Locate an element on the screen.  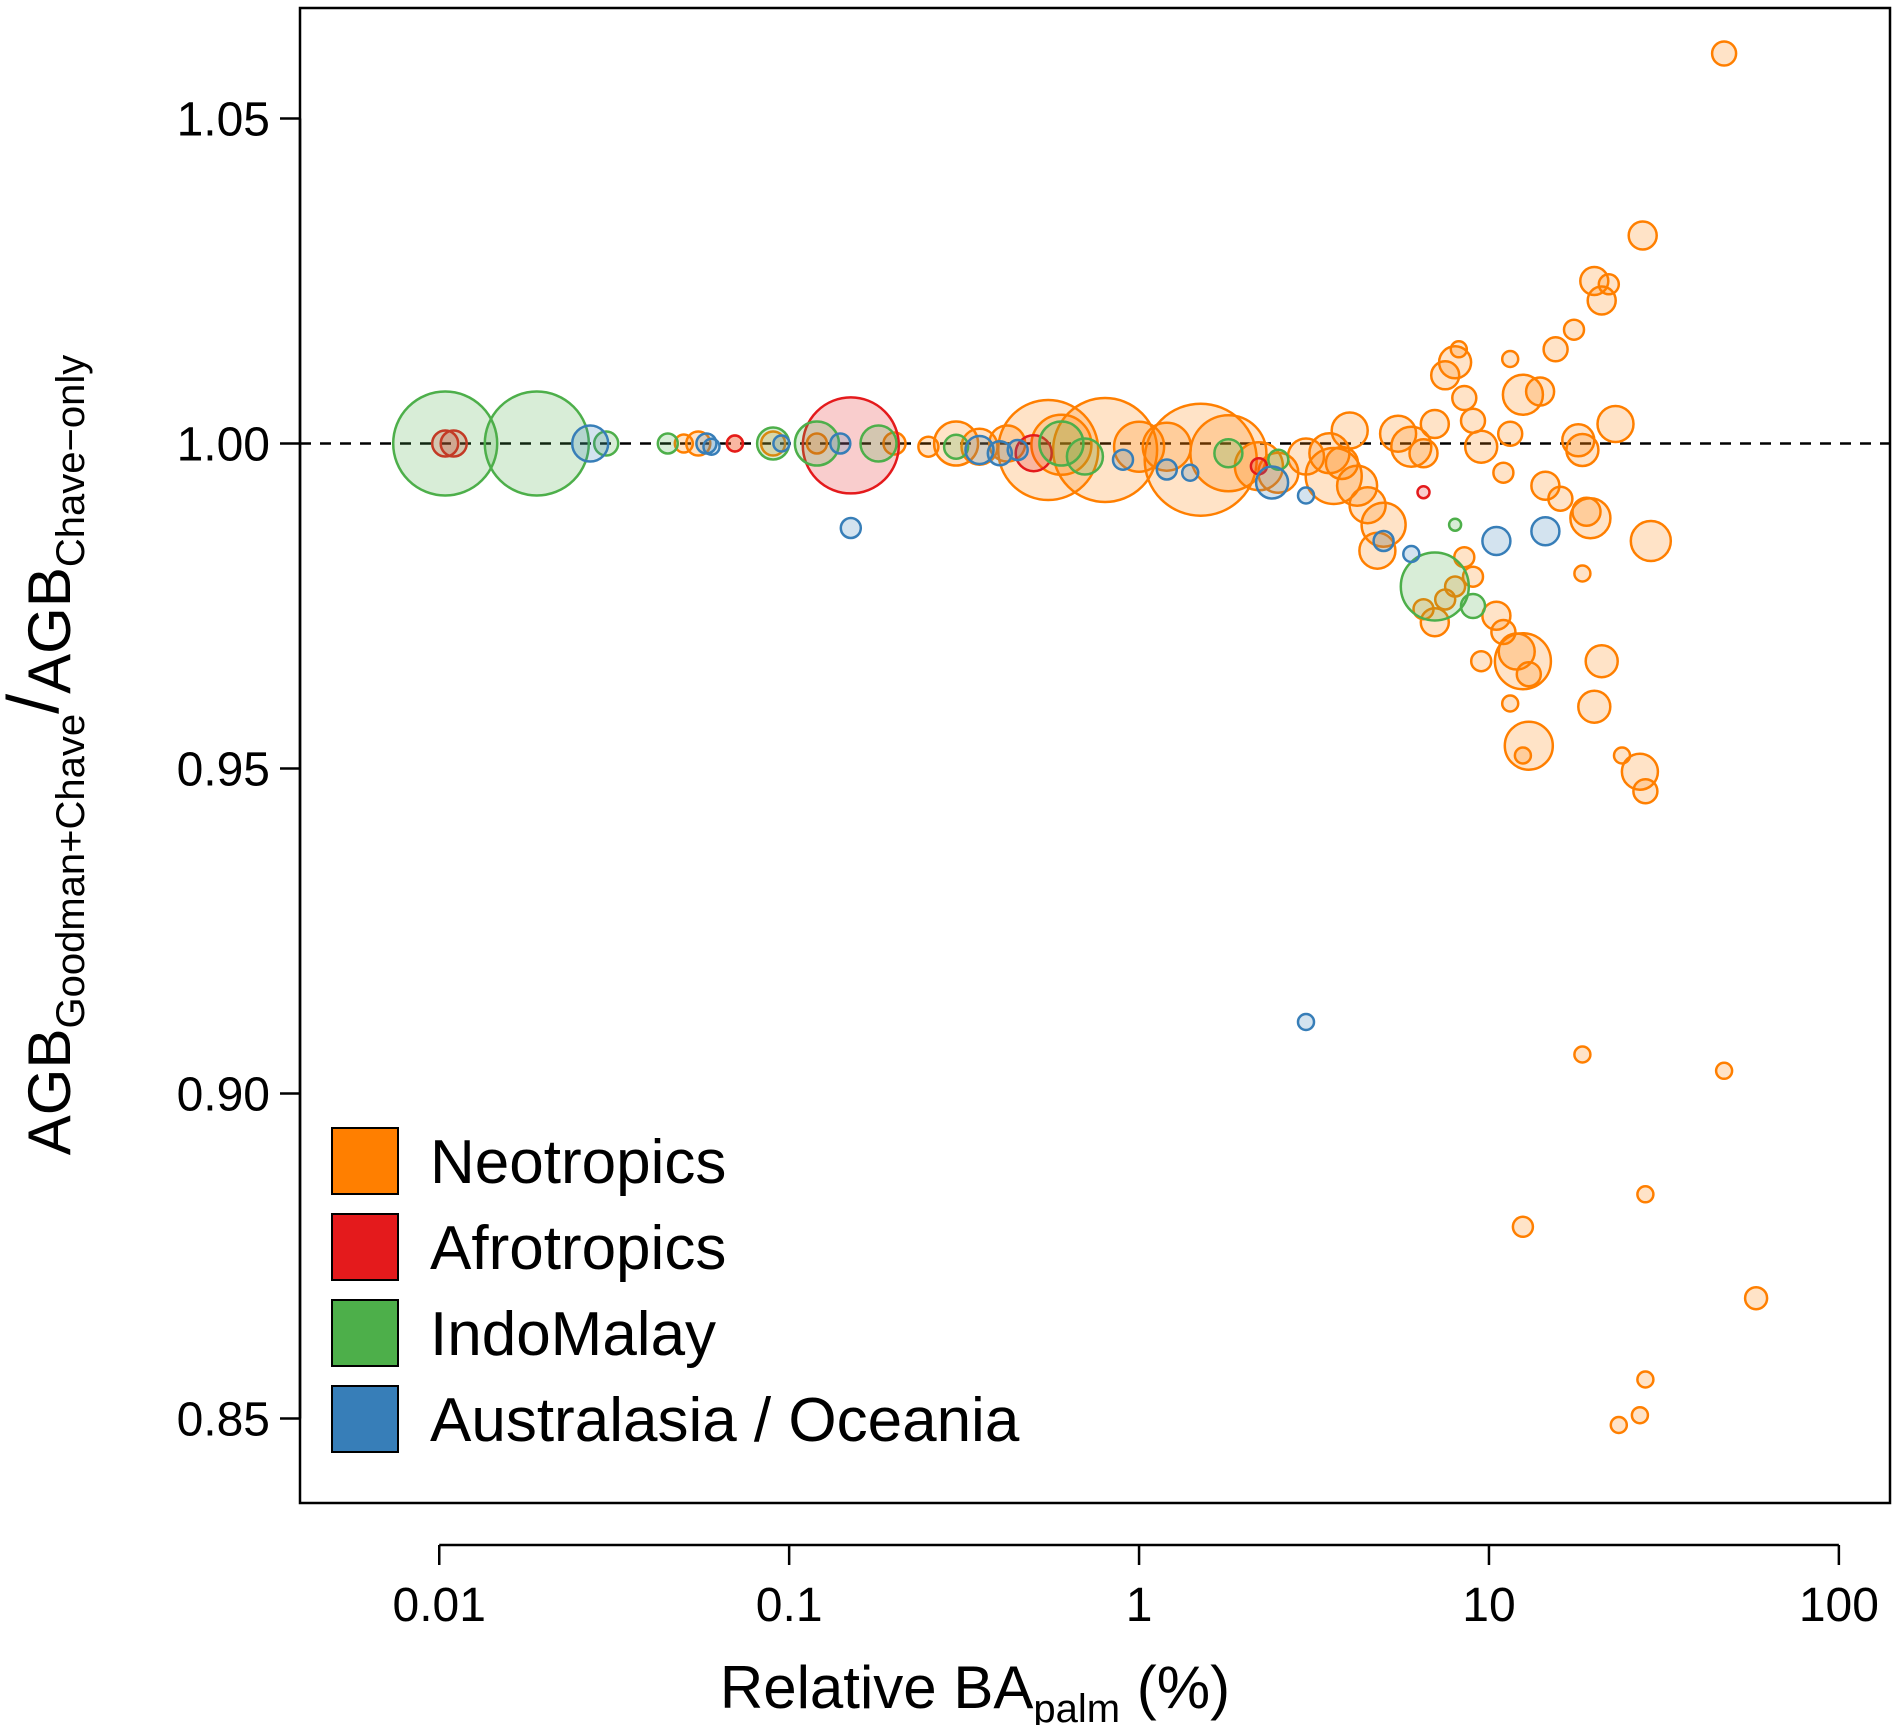
y-tick-label: 1.00 is located at coordinates (223, 445).